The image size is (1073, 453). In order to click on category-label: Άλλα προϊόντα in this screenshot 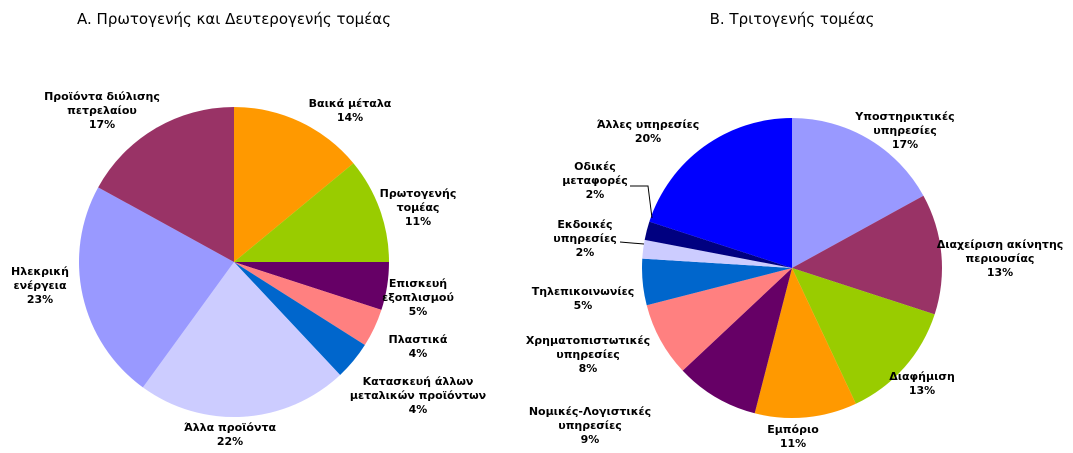, I will do `click(230, 427)`.